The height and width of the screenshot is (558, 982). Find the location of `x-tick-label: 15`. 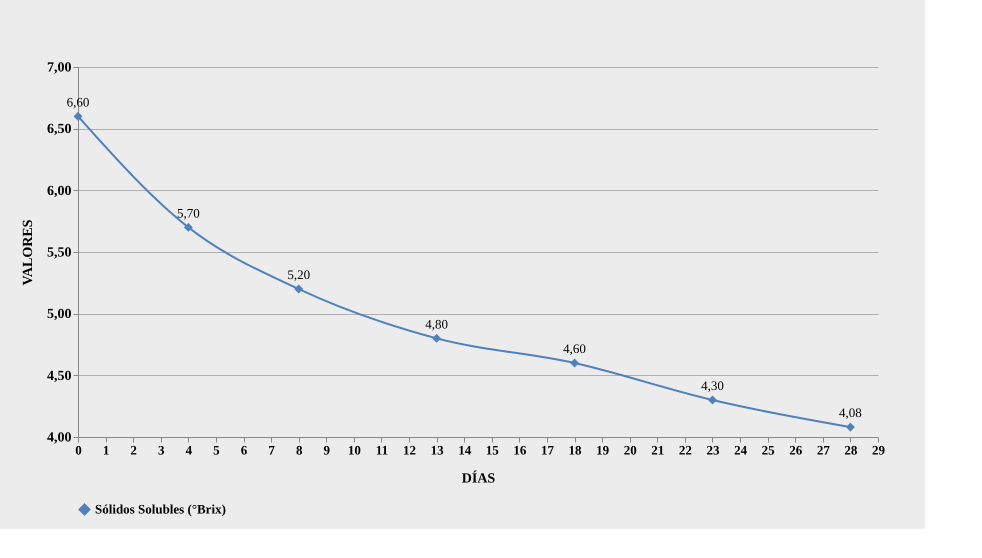

x-tick-label: 15 is located at coordinates (493, 450).